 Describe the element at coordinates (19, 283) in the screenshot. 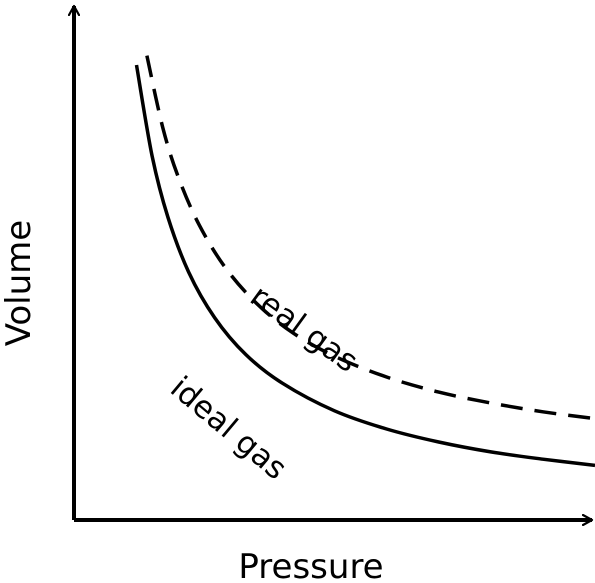

I see `y-axis-label: Volume` at that location.